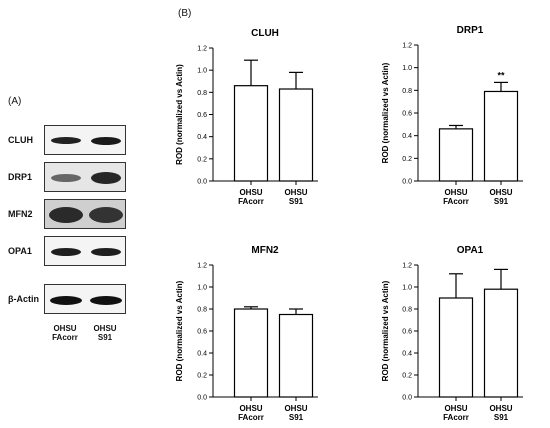 The image size is (550, 428). What do you see at coordinates (15, 101) in the screenshot?
I see `panel-a-label: (A)` at bounding box center [15, 101].